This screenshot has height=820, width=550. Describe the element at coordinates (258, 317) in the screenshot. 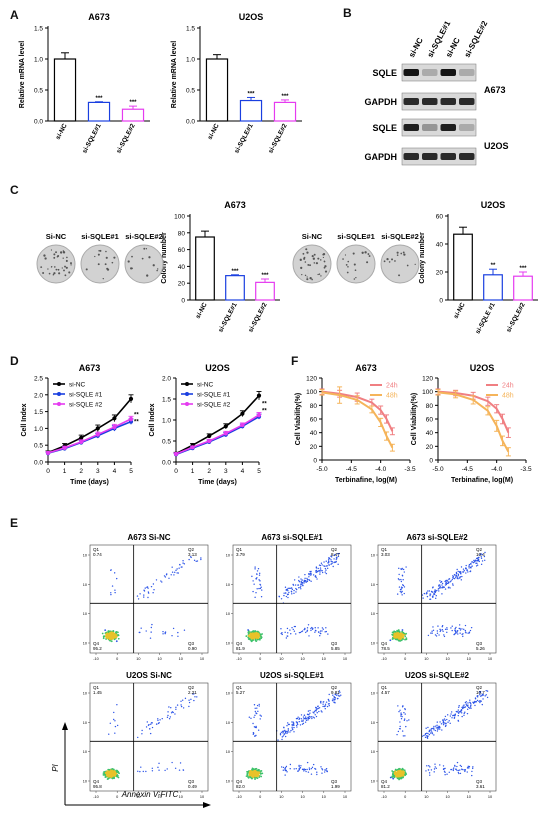

I see `category-label: si-SQLE#2` at that location.